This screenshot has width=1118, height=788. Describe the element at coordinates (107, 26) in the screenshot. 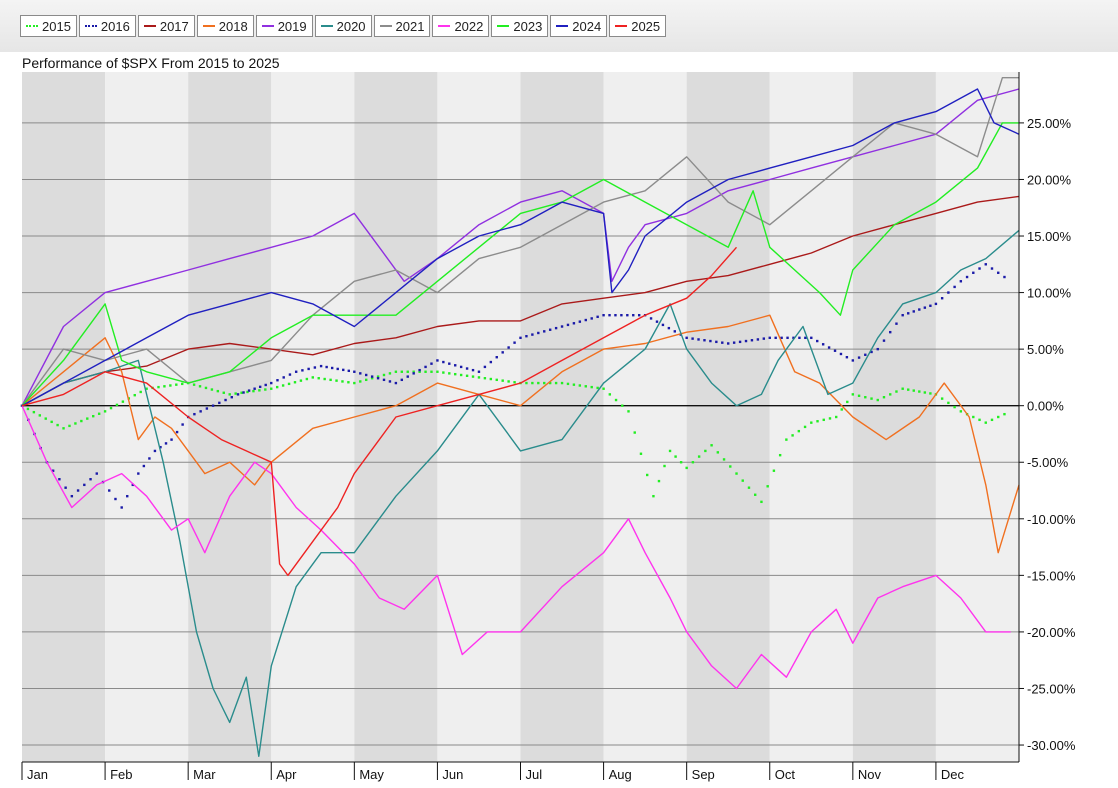

I see `legend-item-2016: 2016` at that location.